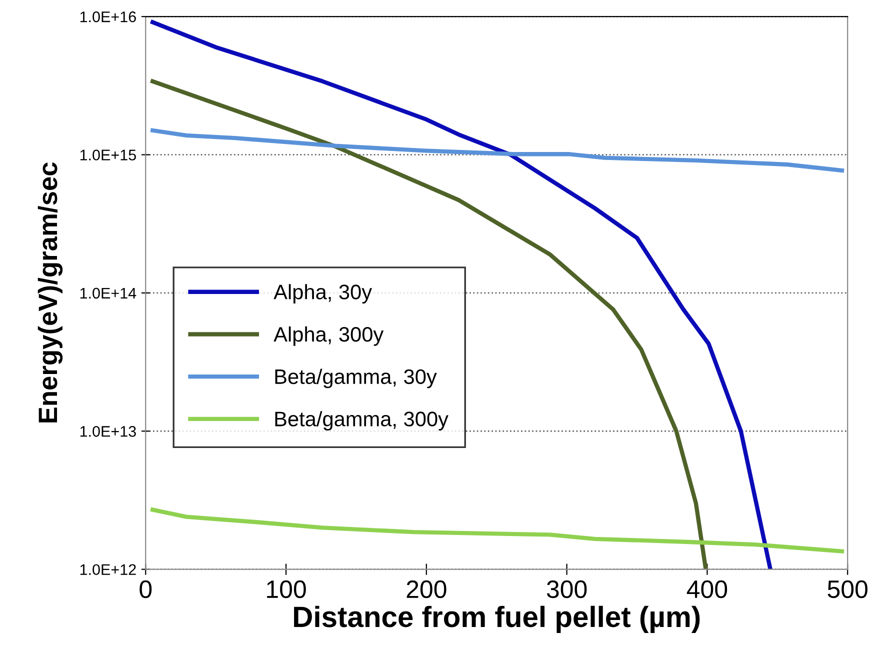 The width and height of the screenshot is (872, 662). Describe the element at coordinates (108, 570) in the screenshot. I see `y-tick-label: 1.0E+12` at that location.